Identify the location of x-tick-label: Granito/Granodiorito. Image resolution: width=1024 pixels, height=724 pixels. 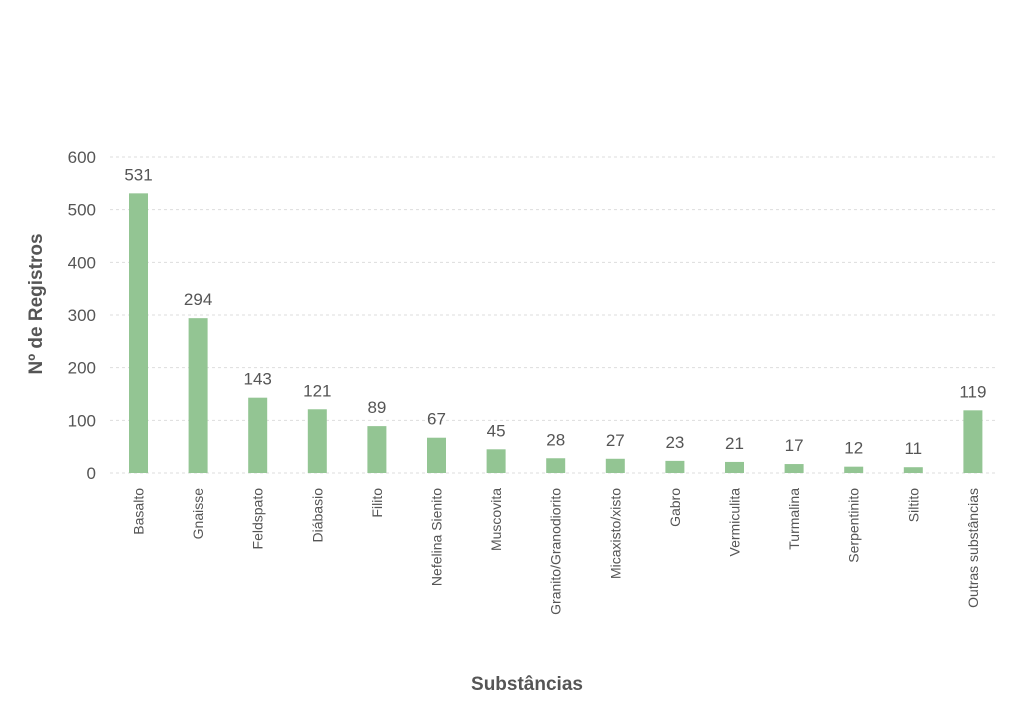
(556, 551).